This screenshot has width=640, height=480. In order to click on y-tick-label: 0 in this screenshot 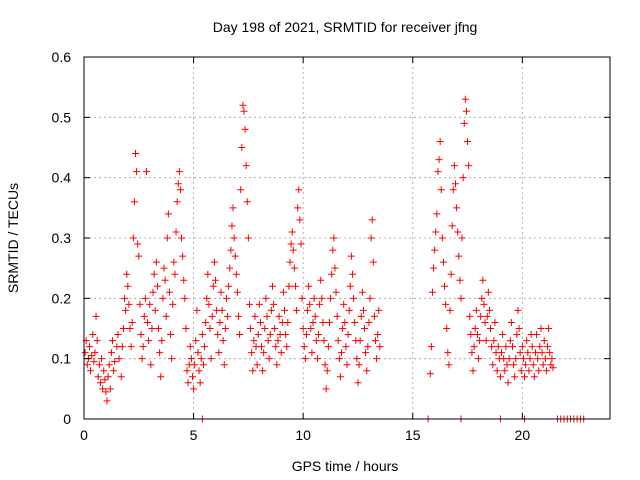, I will do `click(67, 419)`.